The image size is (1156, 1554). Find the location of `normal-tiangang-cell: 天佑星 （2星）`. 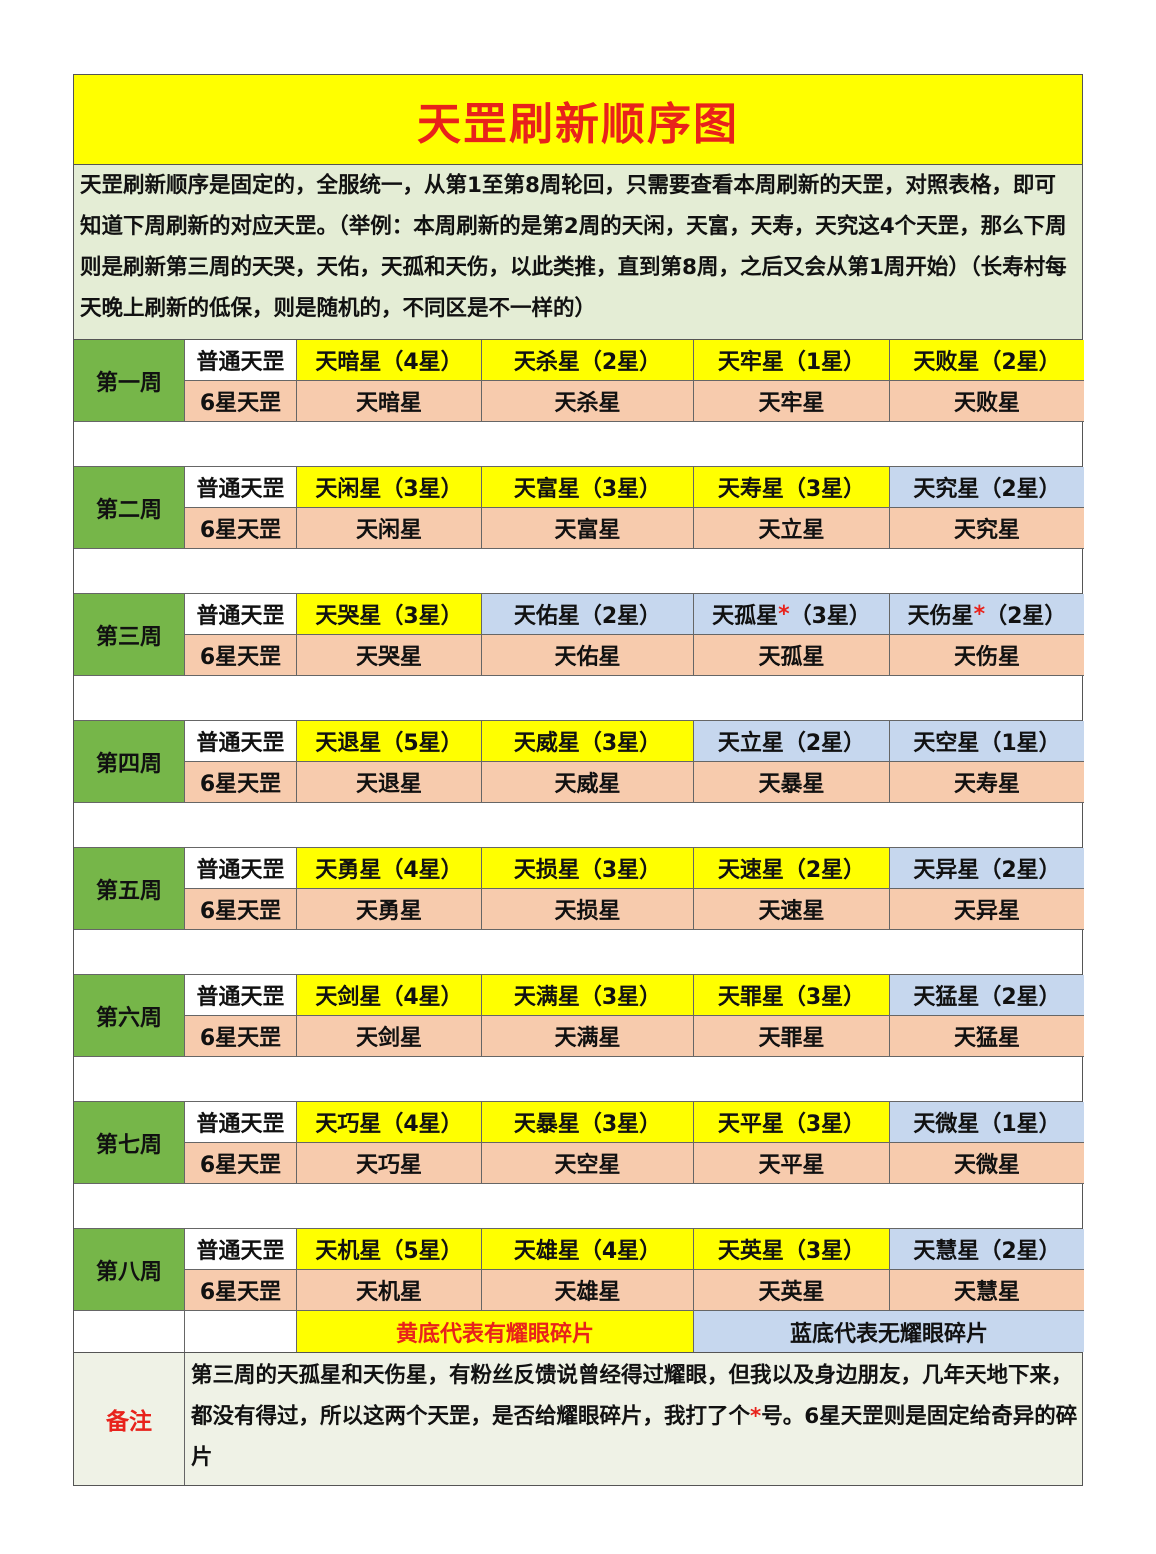

normal-tiangang-cell: 天佑星 （2星） is located at coordinates (588, 614).